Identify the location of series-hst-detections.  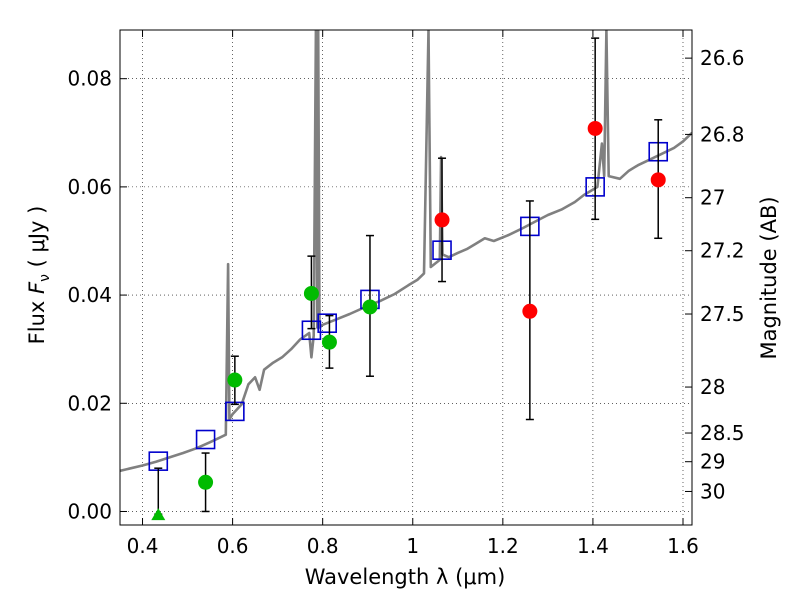
(288, 373).